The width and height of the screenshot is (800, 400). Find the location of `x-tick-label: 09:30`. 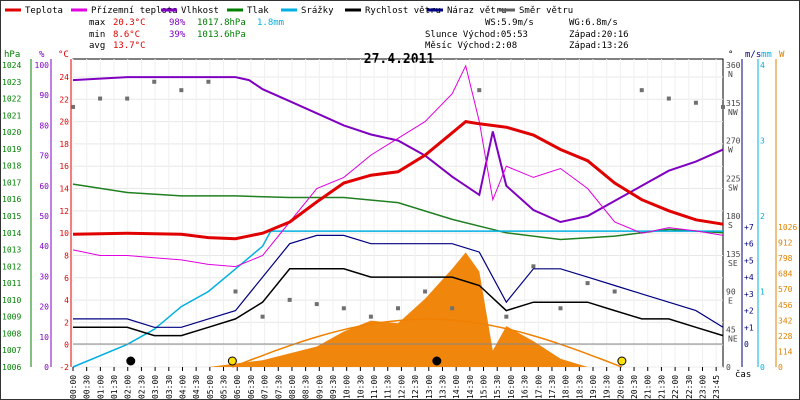

x-tick-label: 09:30 is located at coordinates (333, 387).